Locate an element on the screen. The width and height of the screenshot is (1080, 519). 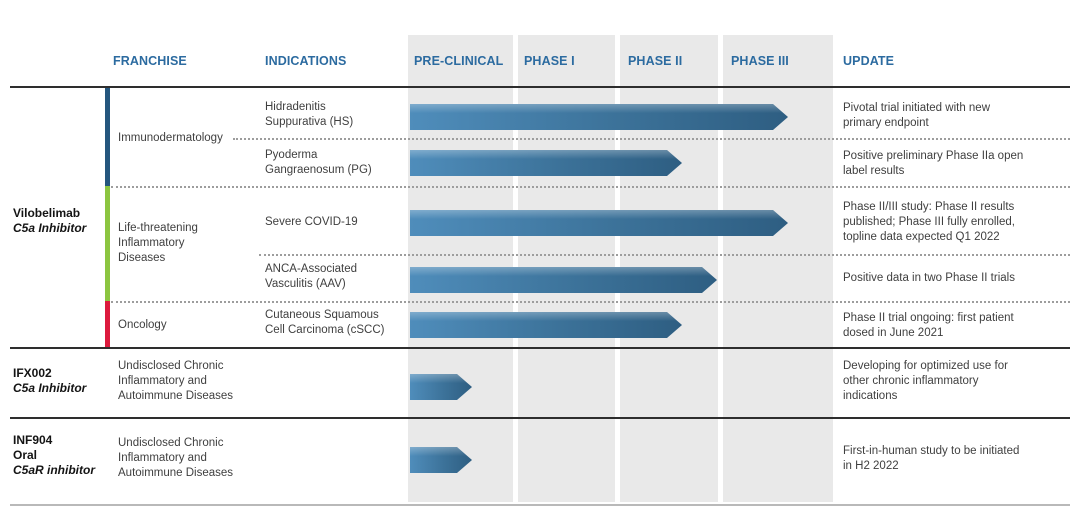
group-divider-vilobelimab-ifx002 is located at coordinates (540, 348).